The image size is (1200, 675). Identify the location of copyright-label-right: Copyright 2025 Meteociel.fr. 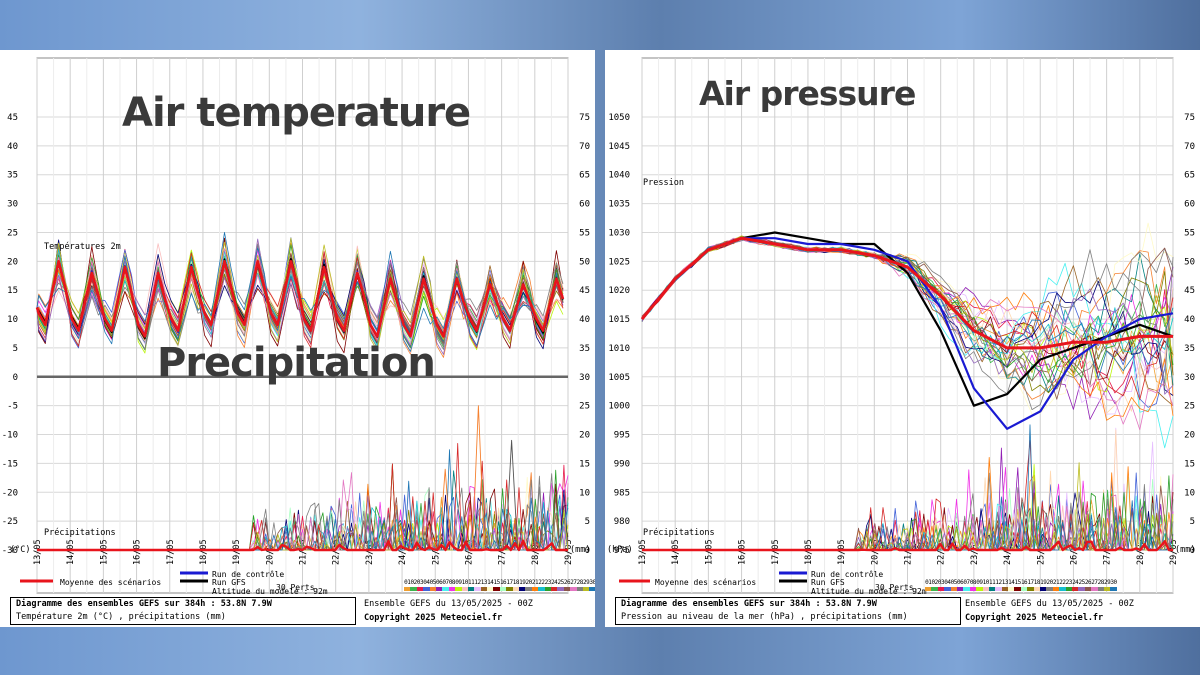
(1049, 618).